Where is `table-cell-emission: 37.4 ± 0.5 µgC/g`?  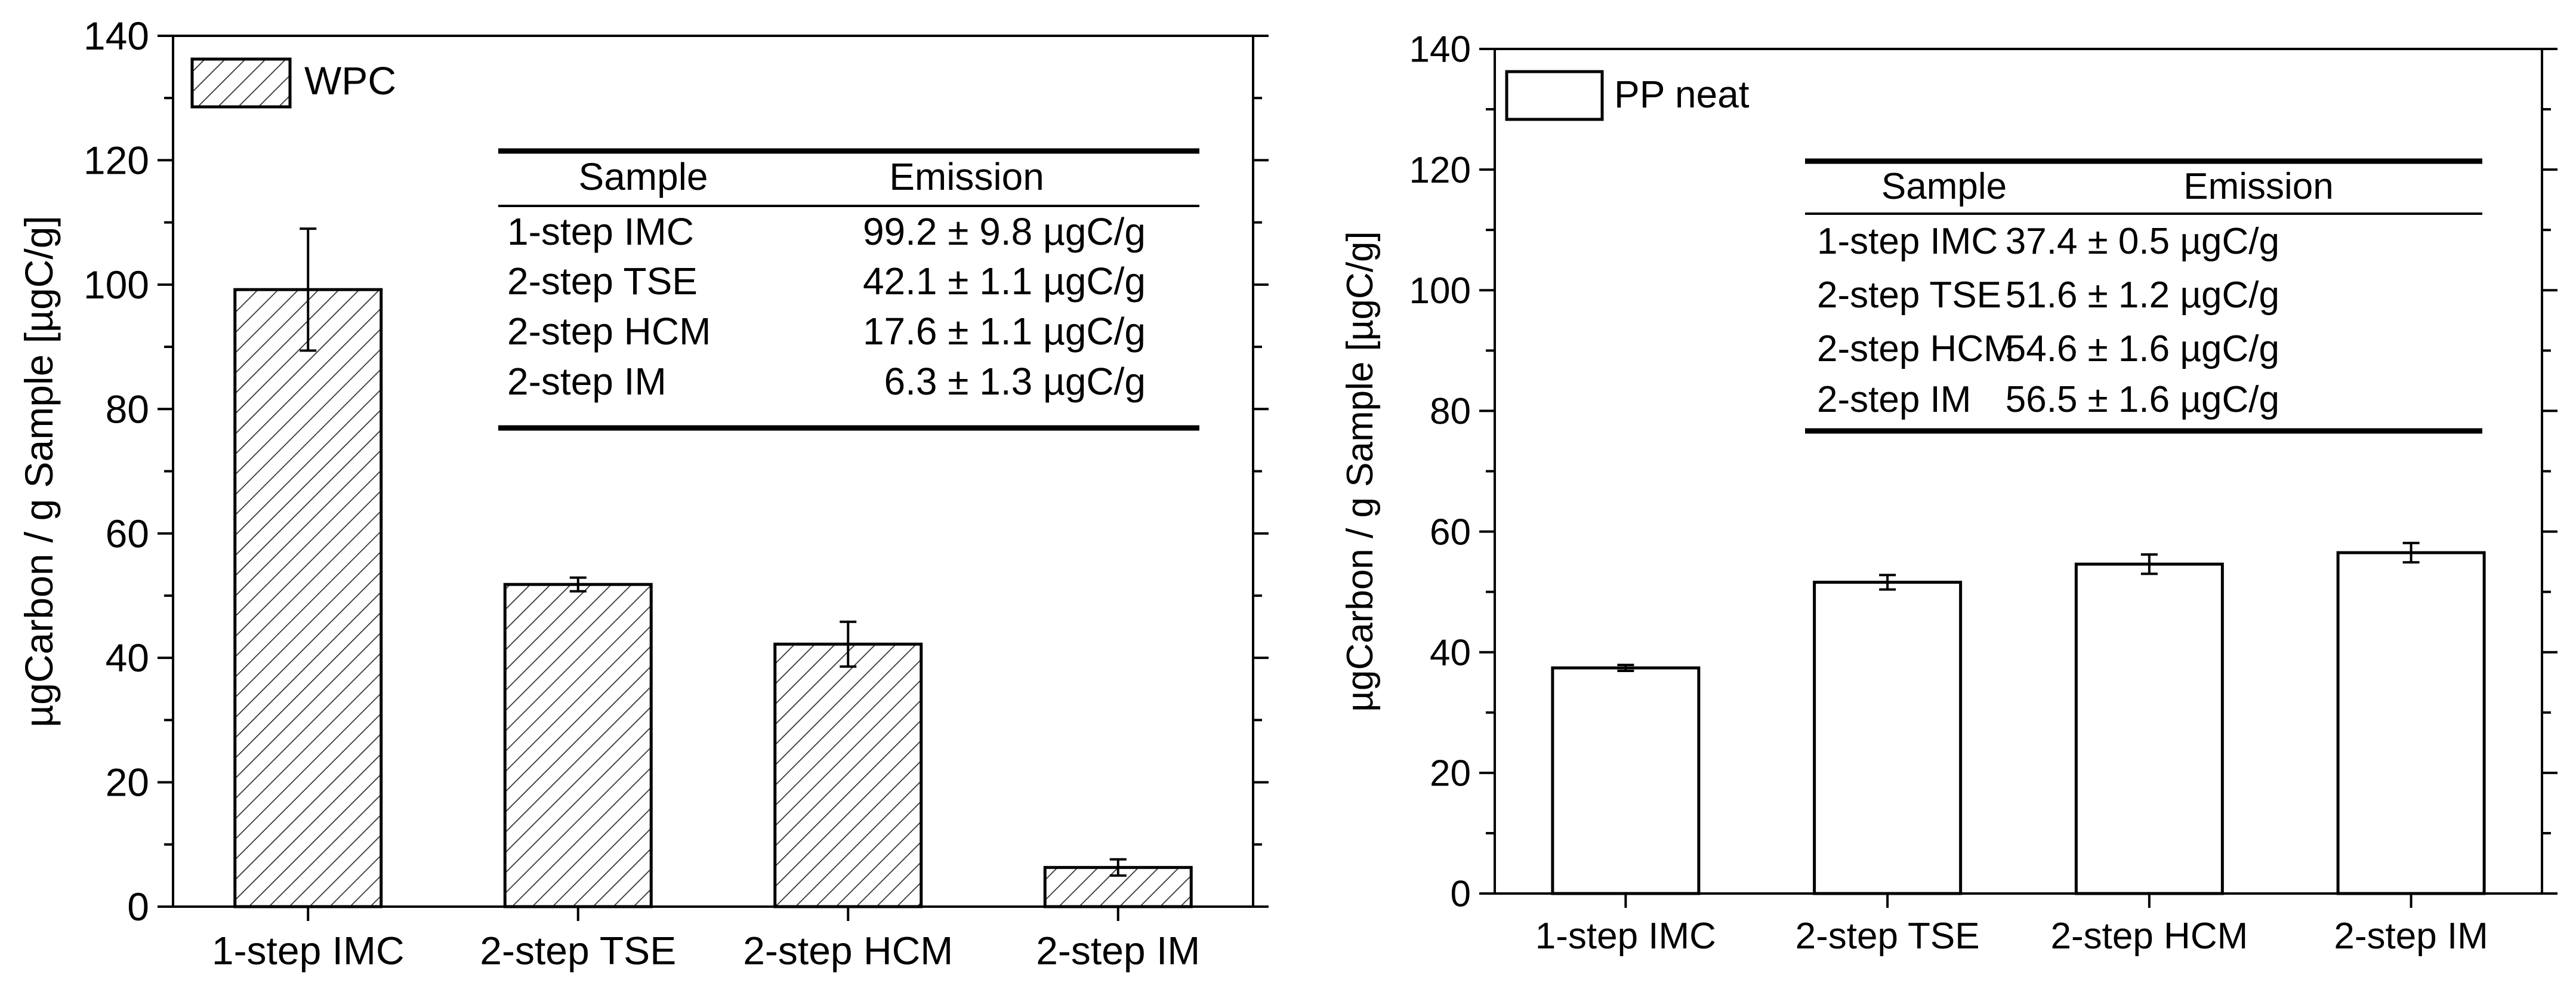
table-cell-emission: 37.4 ± 0.5 µgC/g is located at coordinates (2142, 241).